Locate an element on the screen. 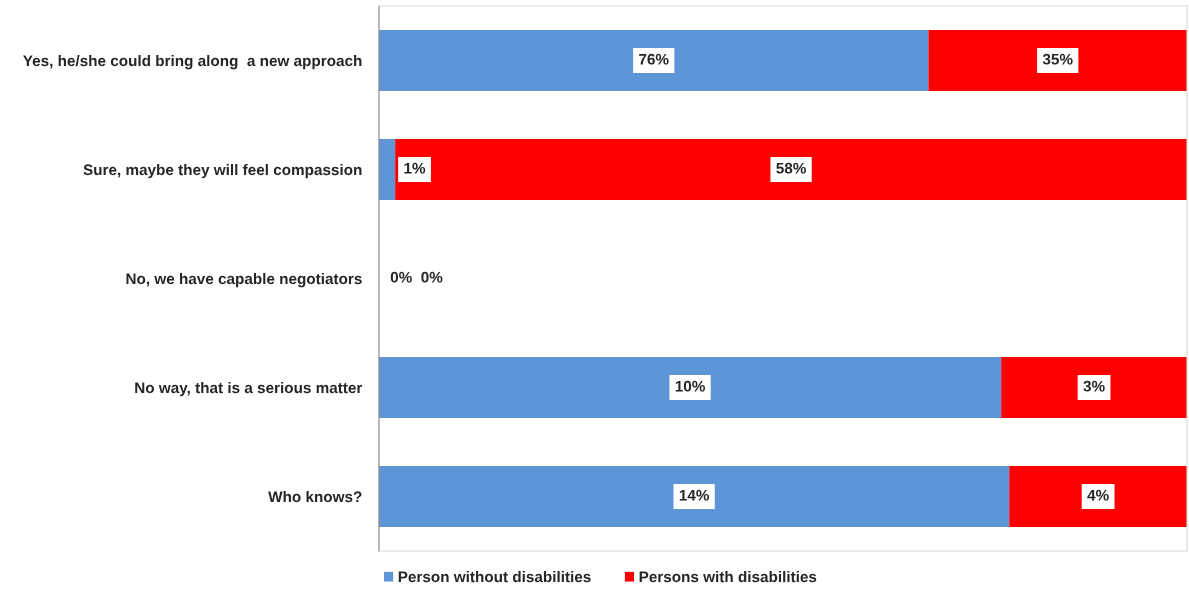 The height and width of the screenshot is (599, 1189). annotation: 4% is located at coordinates (1098, 495).